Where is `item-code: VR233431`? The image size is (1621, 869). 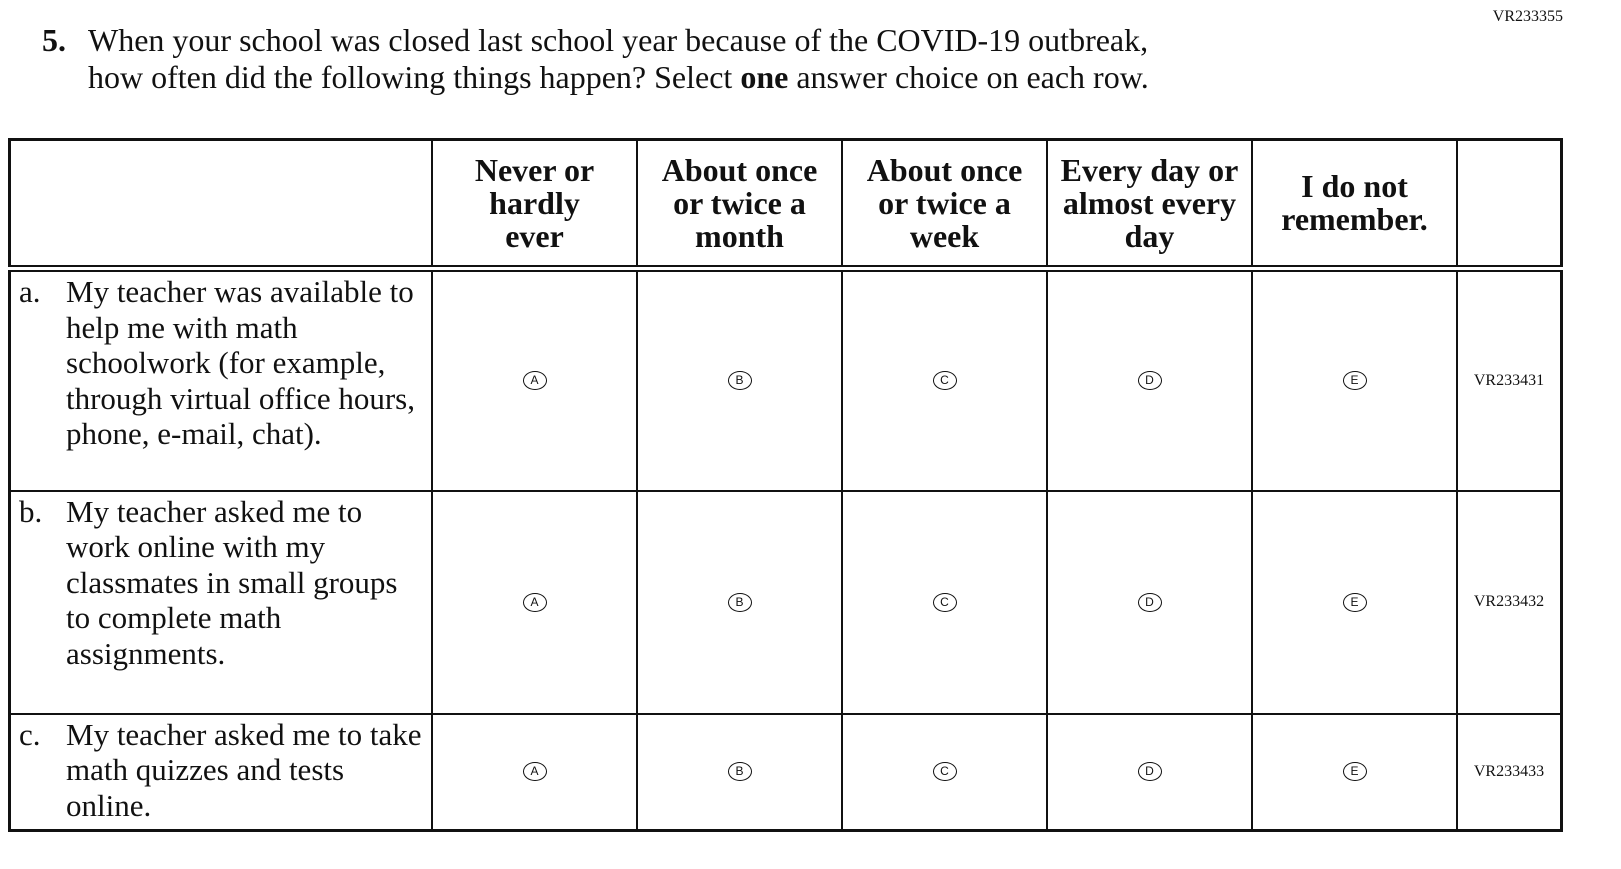 item-code: VR233431 is located at coordinates (1509, 380).